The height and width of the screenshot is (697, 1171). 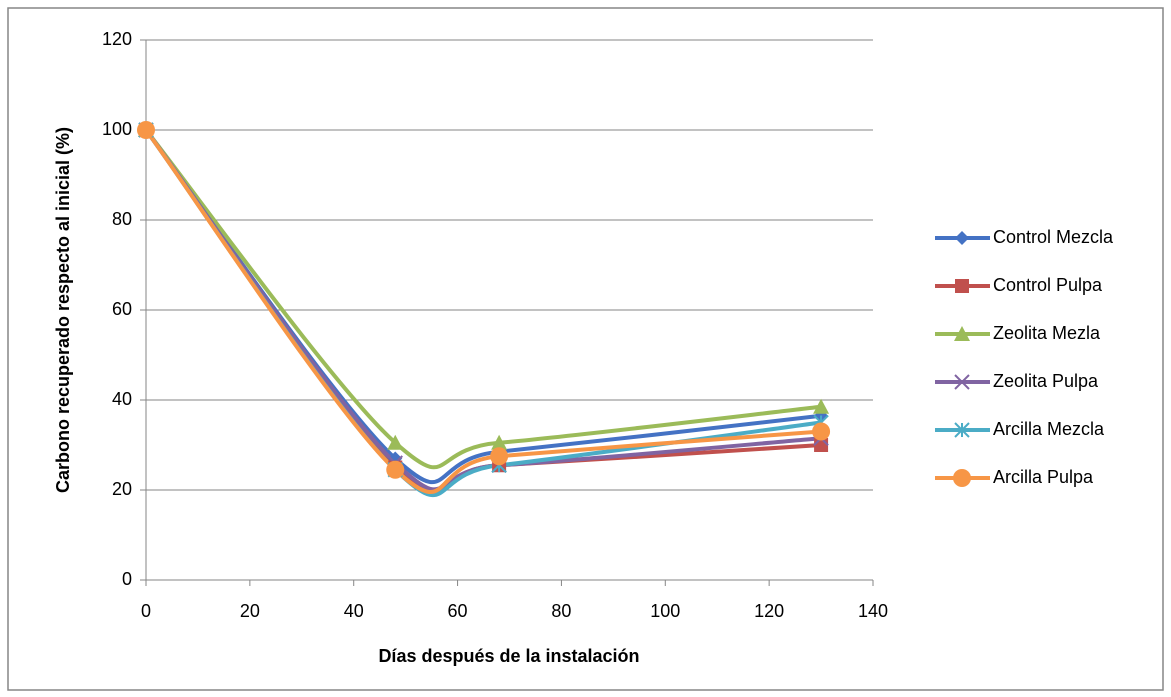 What do you see at coordinates (117, 39) in the screenshot?
I see `y-tick-label: 120` at bounding box center [117, 39].